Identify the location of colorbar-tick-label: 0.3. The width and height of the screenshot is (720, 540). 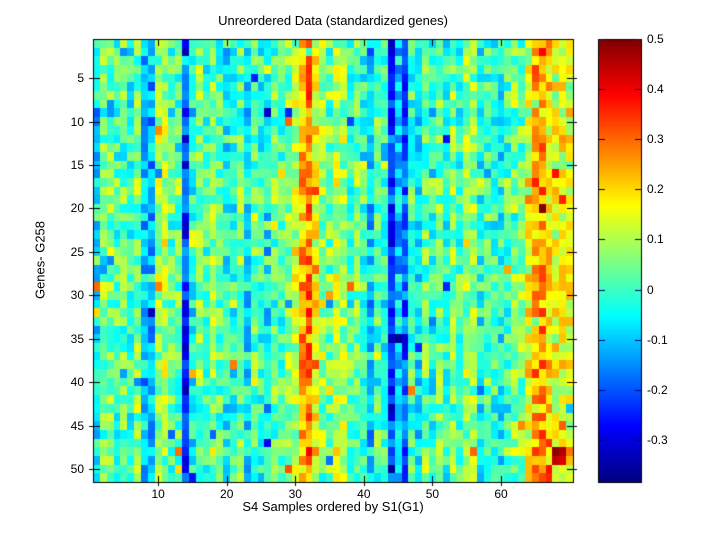
(655, 139).